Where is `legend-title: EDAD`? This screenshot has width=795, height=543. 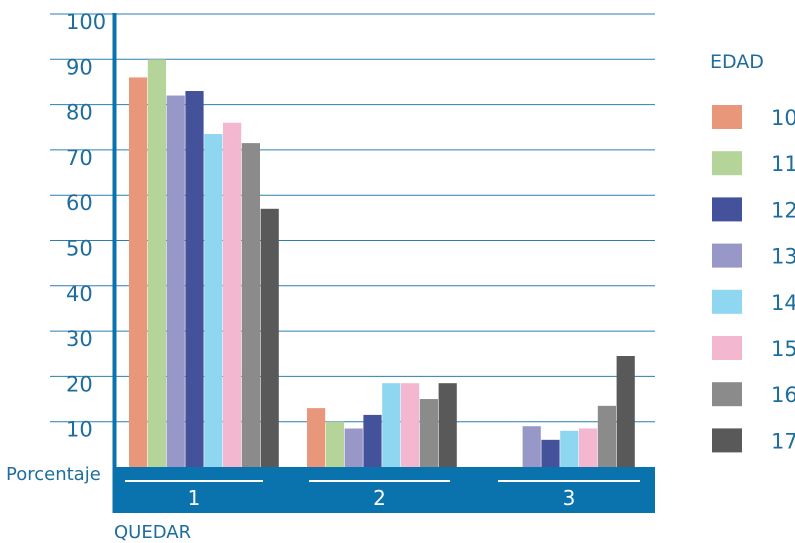 legend-title: EDAD is located at coordinates (737, 62).